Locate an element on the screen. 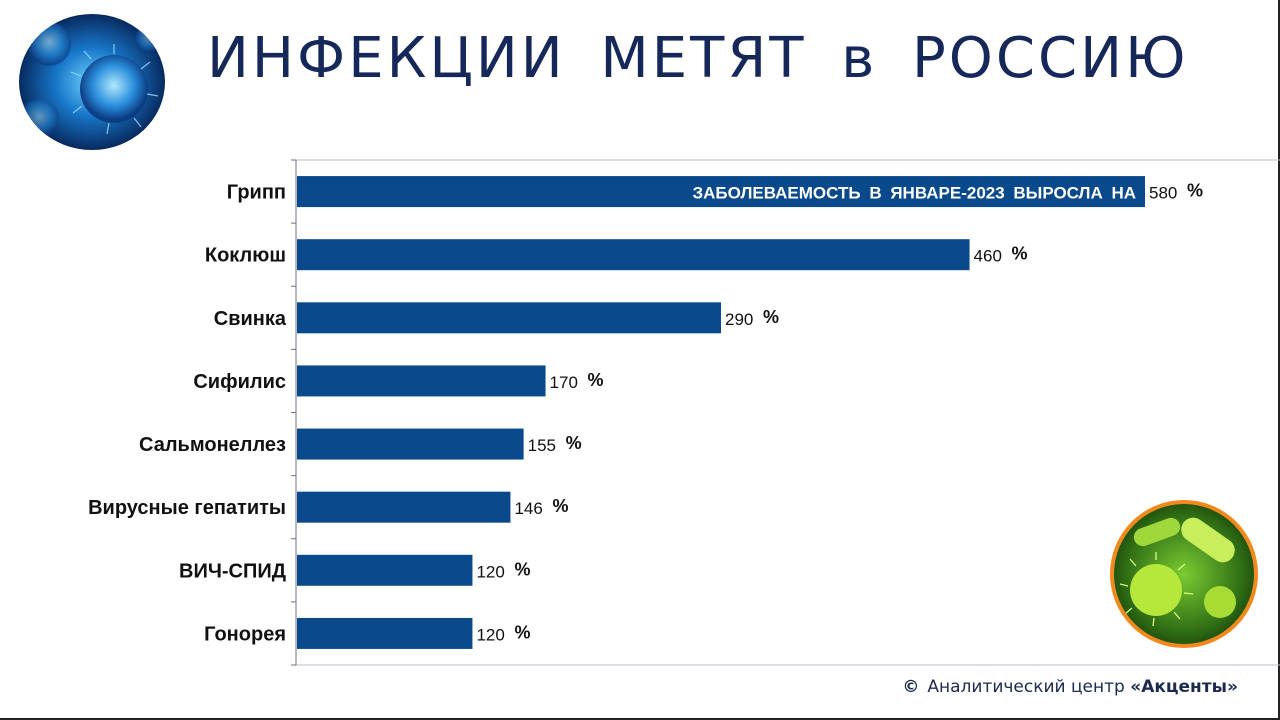 The width and height of the screenshot is (1280, 720). category-label: Сифилис is located at coordinates (239, 382).